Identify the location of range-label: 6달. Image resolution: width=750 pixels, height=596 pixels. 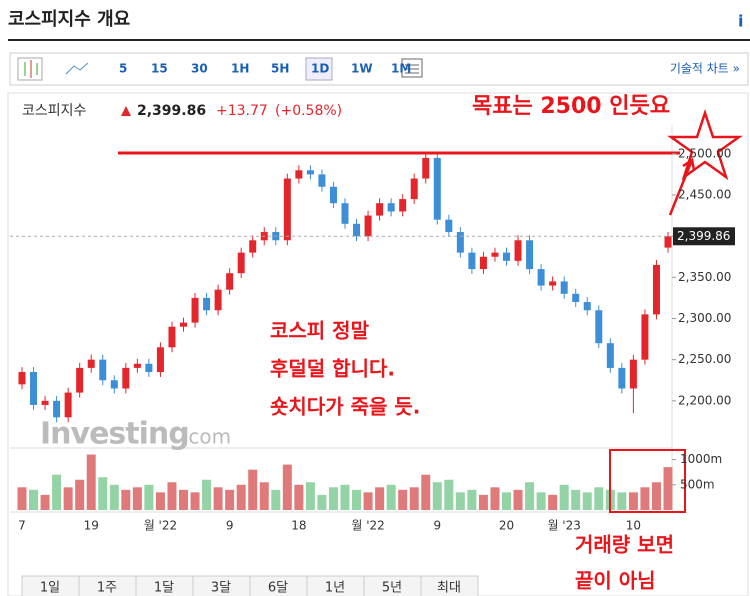
(278, 588).